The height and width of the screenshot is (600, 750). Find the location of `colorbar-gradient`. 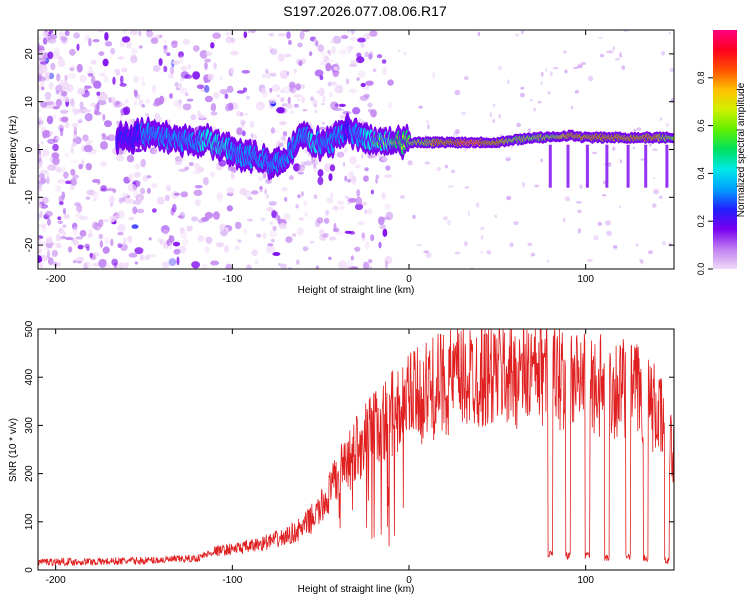

colorbar-gradient is located at coordinates (725, 149).